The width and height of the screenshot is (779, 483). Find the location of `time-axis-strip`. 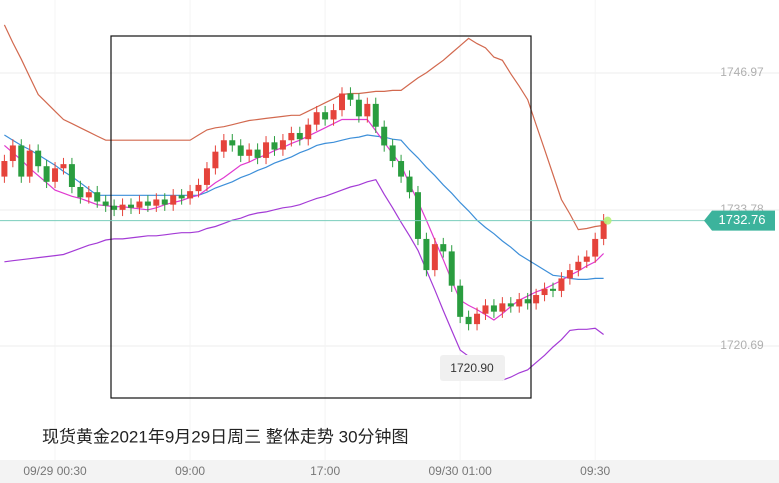

time-axis-strip is located at coordinates (389, 471).